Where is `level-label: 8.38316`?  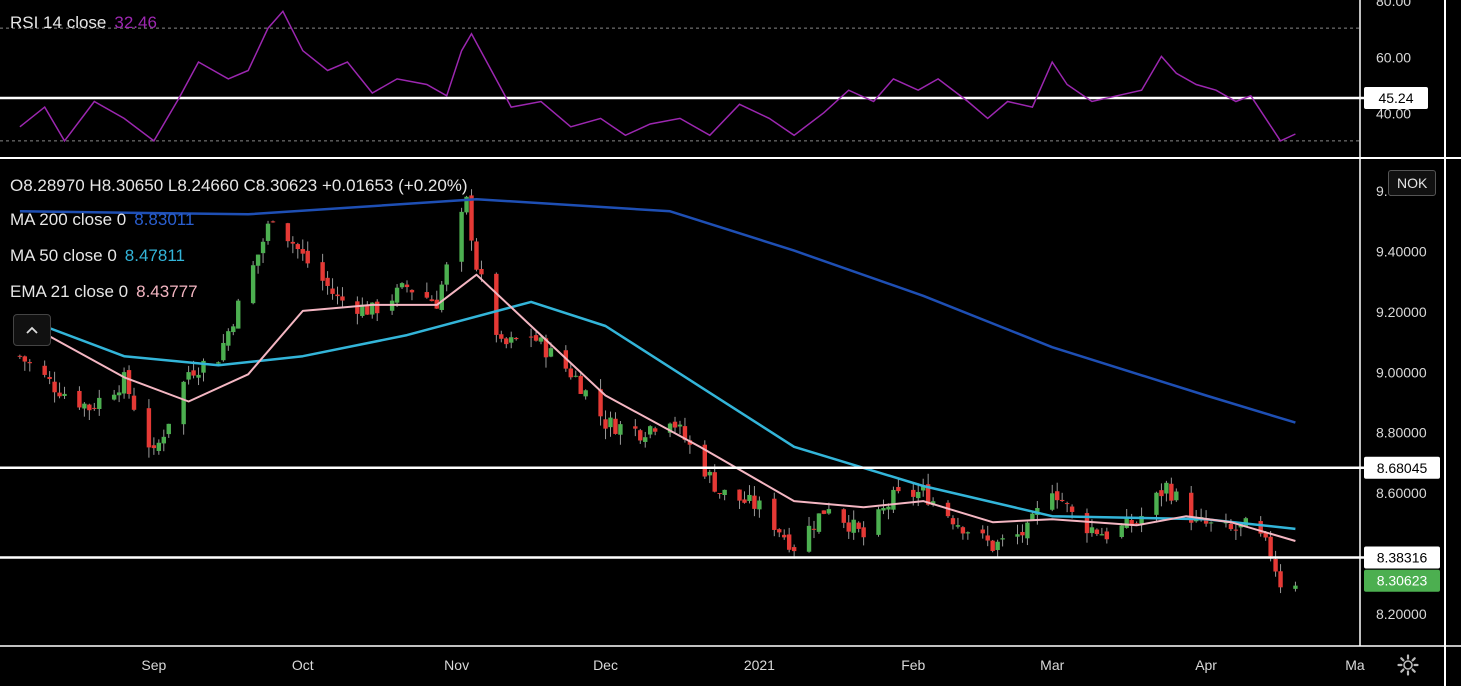 level-label: 8.38316 is located at coordinates (1402, 558).